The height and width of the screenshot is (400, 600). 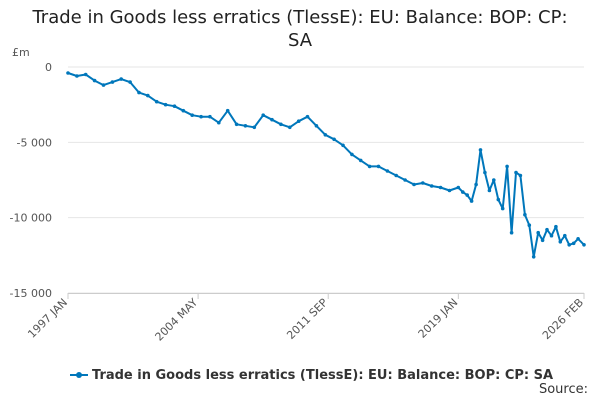 I want to click on y-tick-label: -5 000, so click(x=34, y=142).